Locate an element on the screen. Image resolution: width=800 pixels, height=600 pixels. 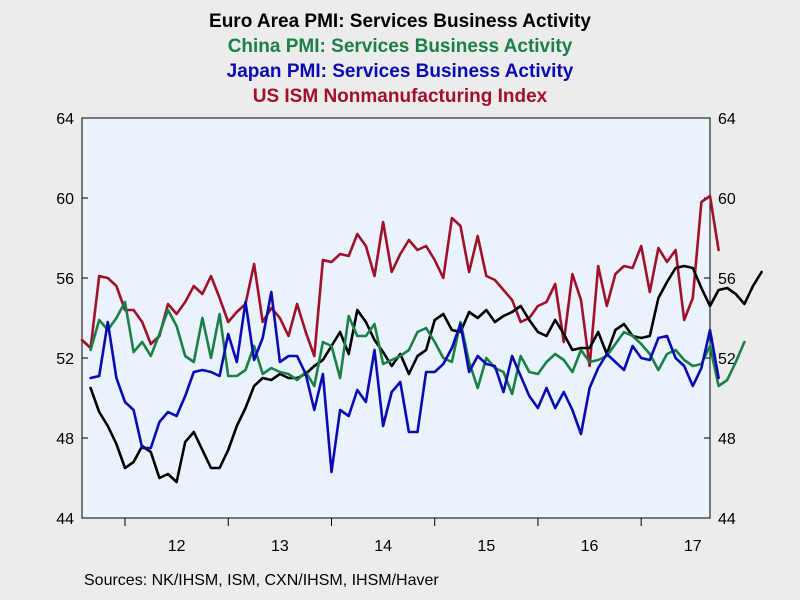
x-tick-label: 17 is located at coordinates (693, 546).